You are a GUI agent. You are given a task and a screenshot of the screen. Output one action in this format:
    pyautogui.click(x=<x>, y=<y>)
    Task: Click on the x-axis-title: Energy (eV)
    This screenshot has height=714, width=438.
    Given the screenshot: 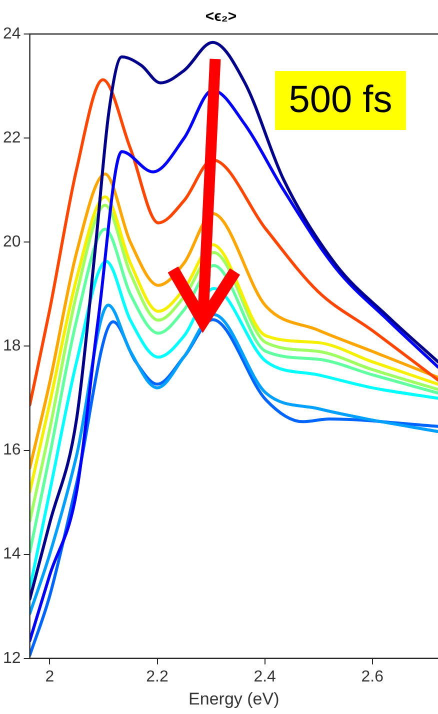 What is the action you would take?
    pyautogui.click(x=234, y=698)
    